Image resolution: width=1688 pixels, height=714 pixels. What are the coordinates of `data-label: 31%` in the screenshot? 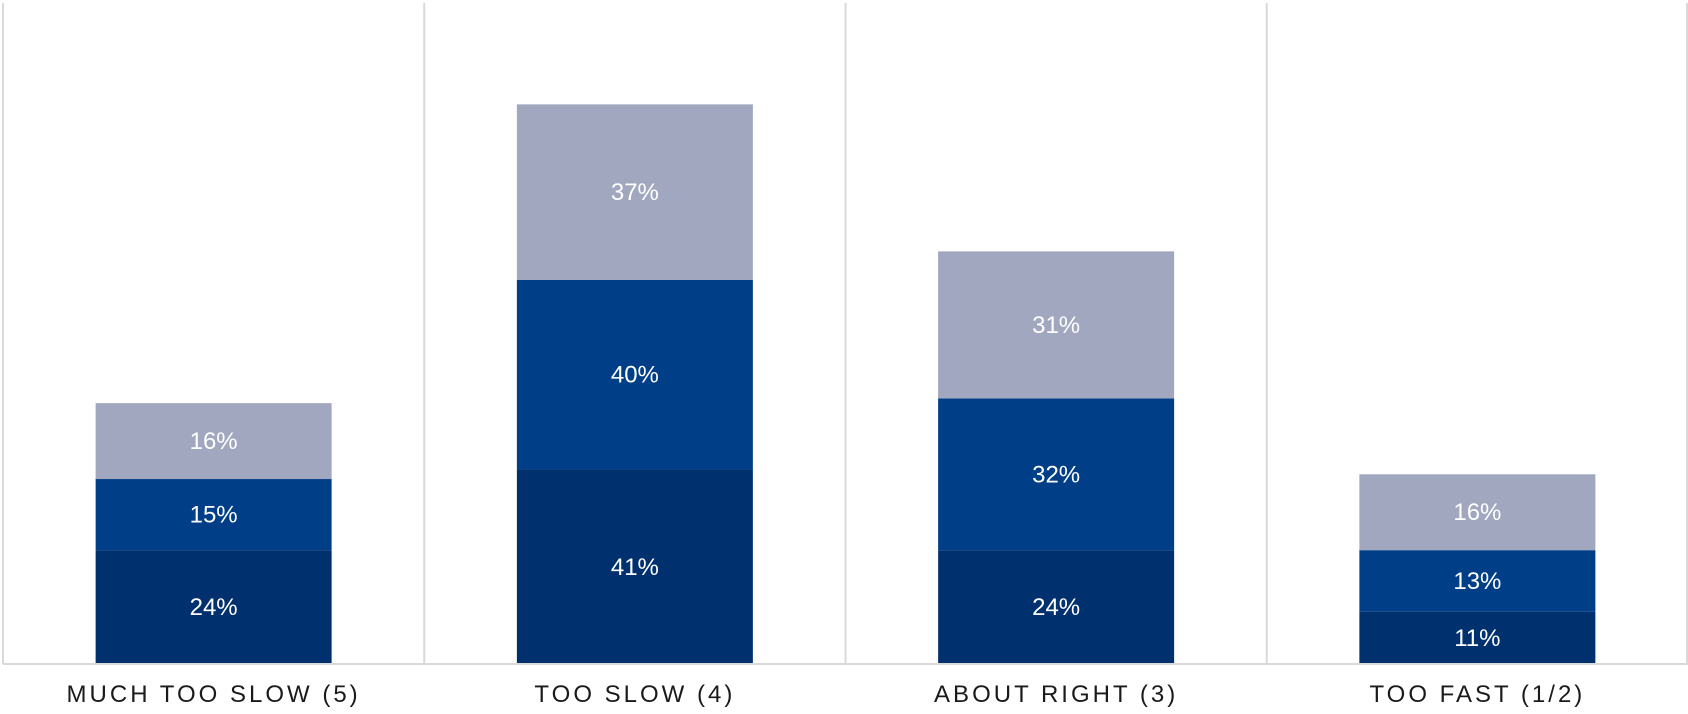 It's located at (1056, 325).